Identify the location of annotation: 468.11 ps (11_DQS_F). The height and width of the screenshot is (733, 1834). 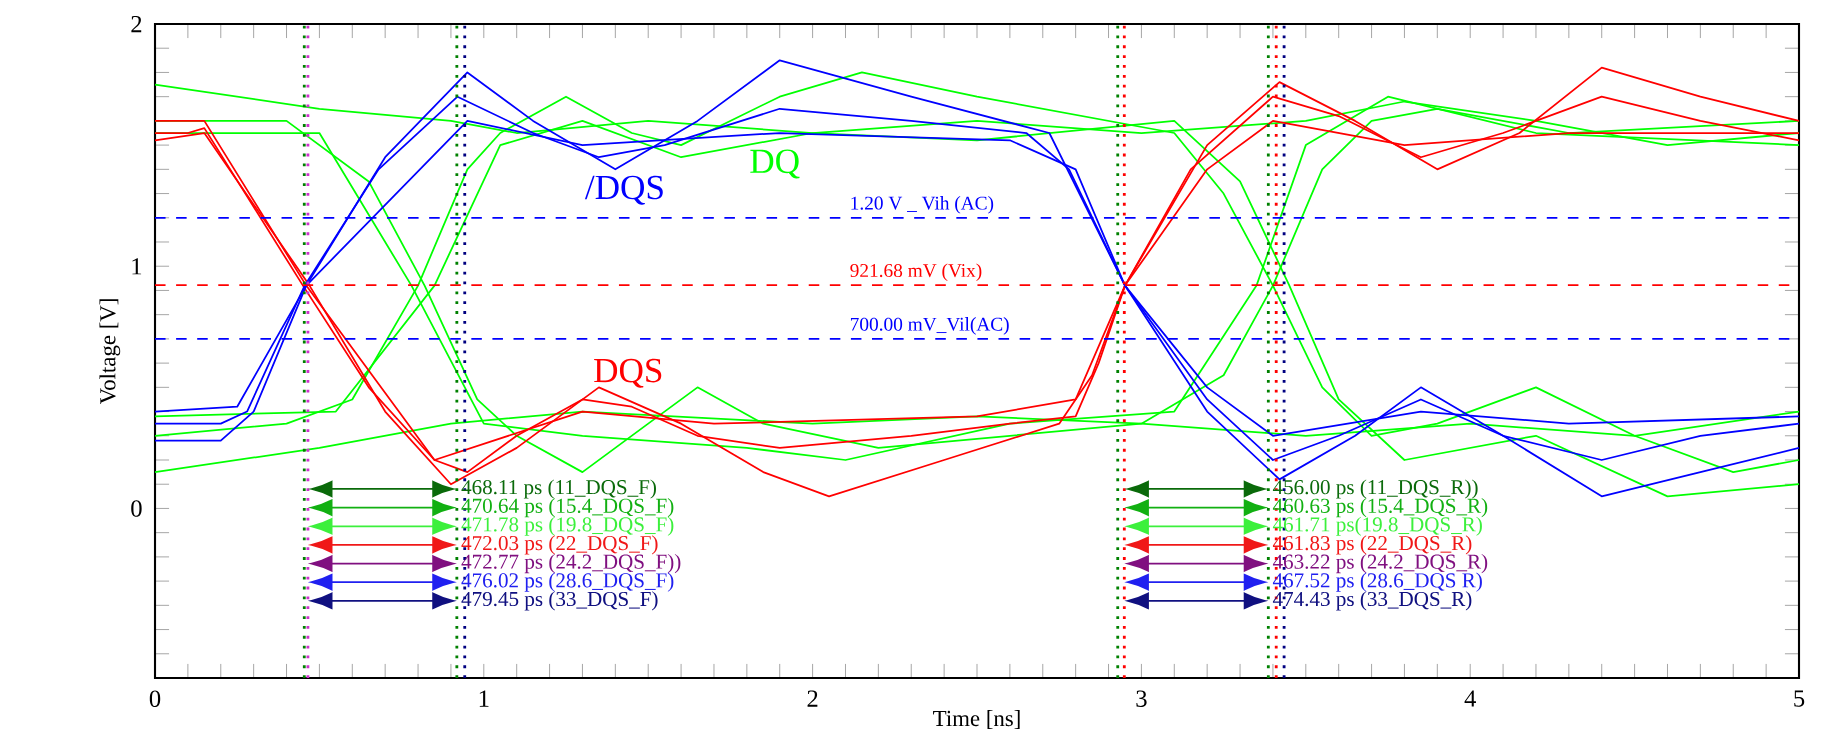
(558, 489).